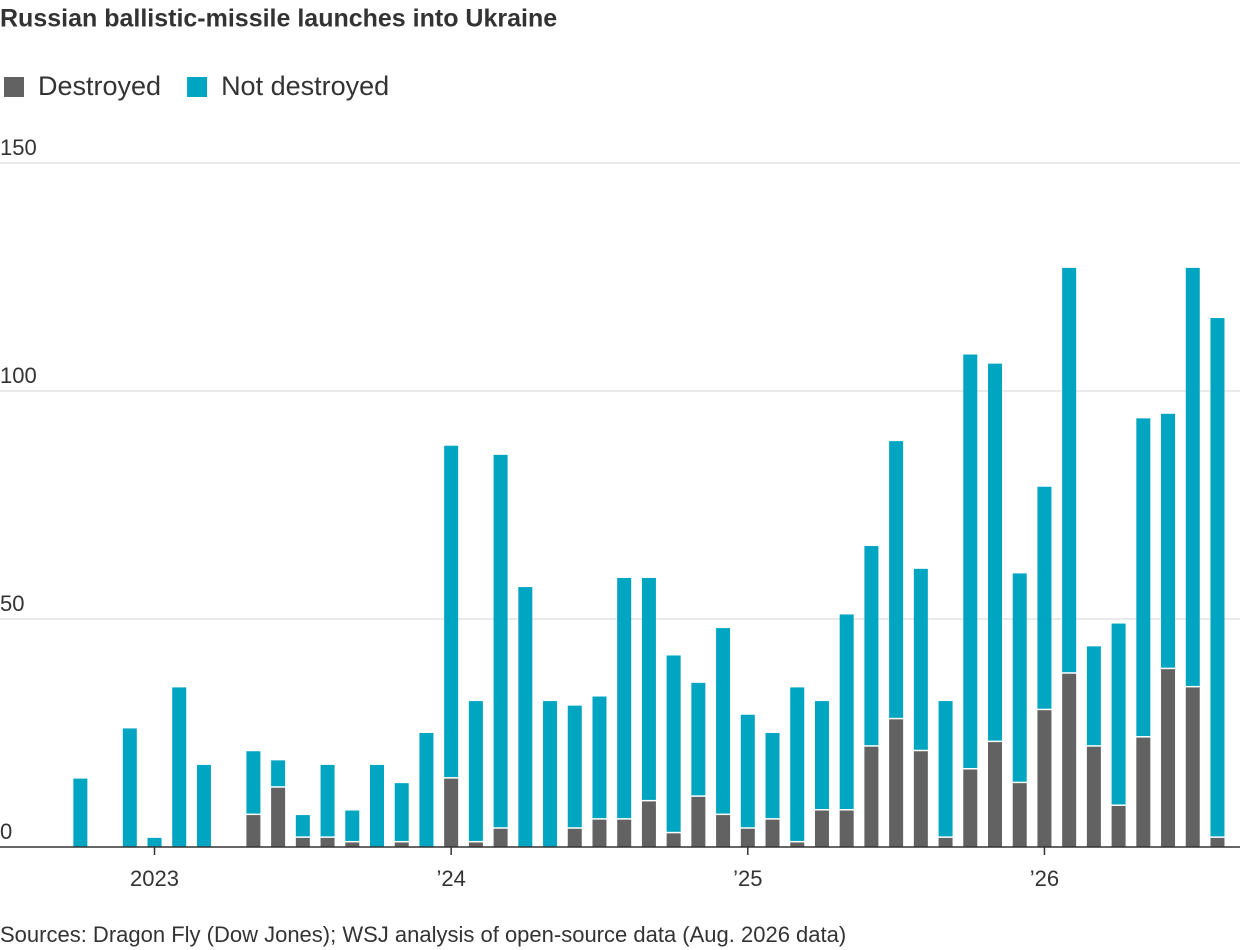 Image resolution: width=1240 pixels, height=950 pixels. I want to click on legend: Destroyed Not destroyed, so click(196, 86).